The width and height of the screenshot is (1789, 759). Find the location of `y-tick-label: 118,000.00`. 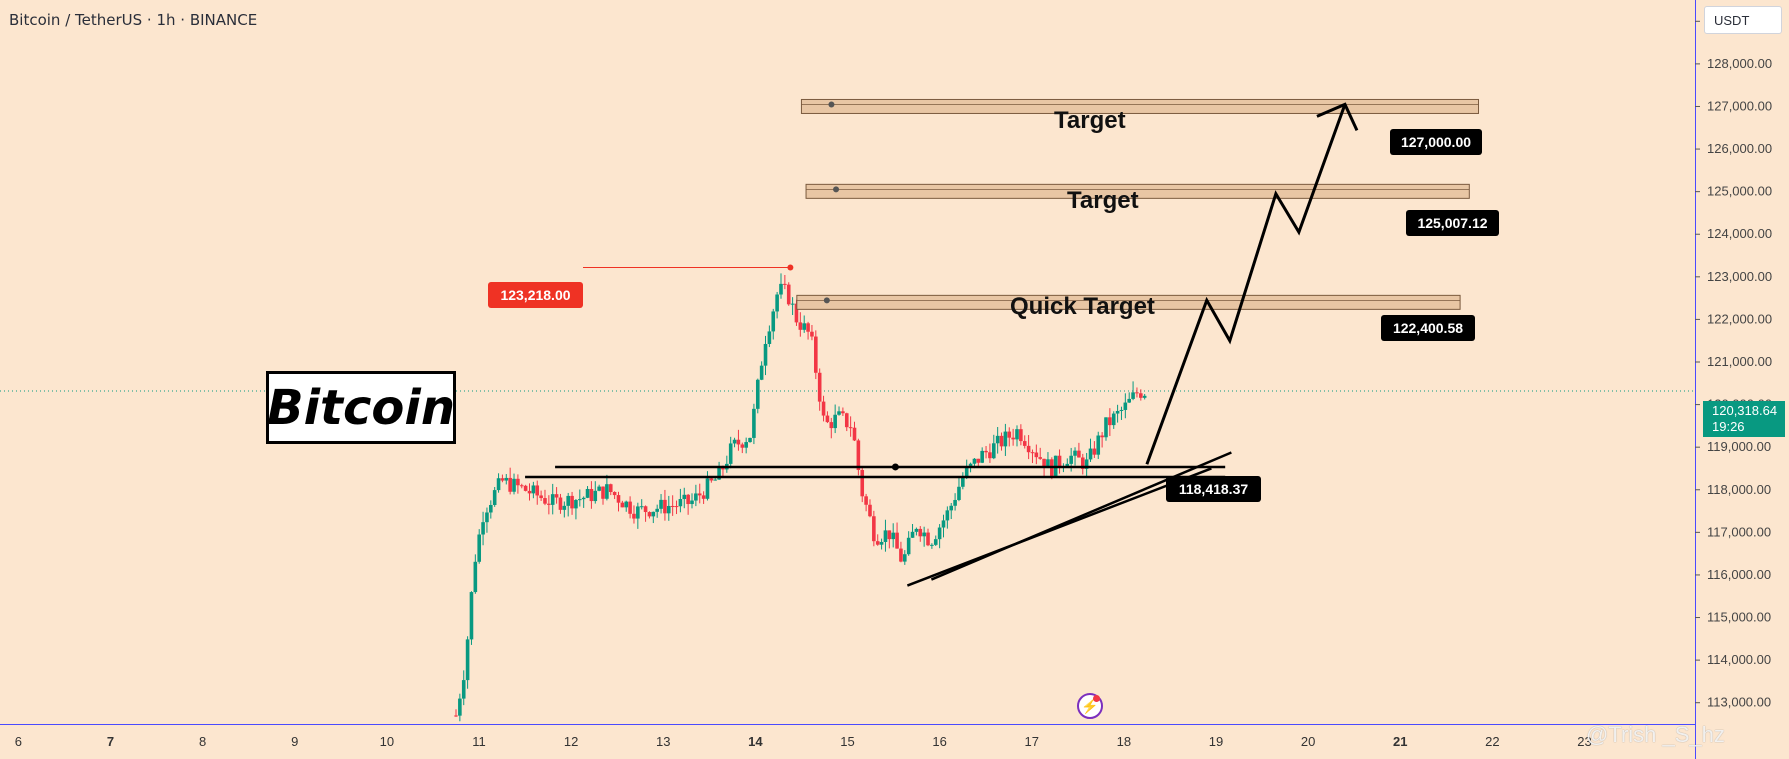

y-tick-label: 118,000.00 is located at coordinates (1739, 489).